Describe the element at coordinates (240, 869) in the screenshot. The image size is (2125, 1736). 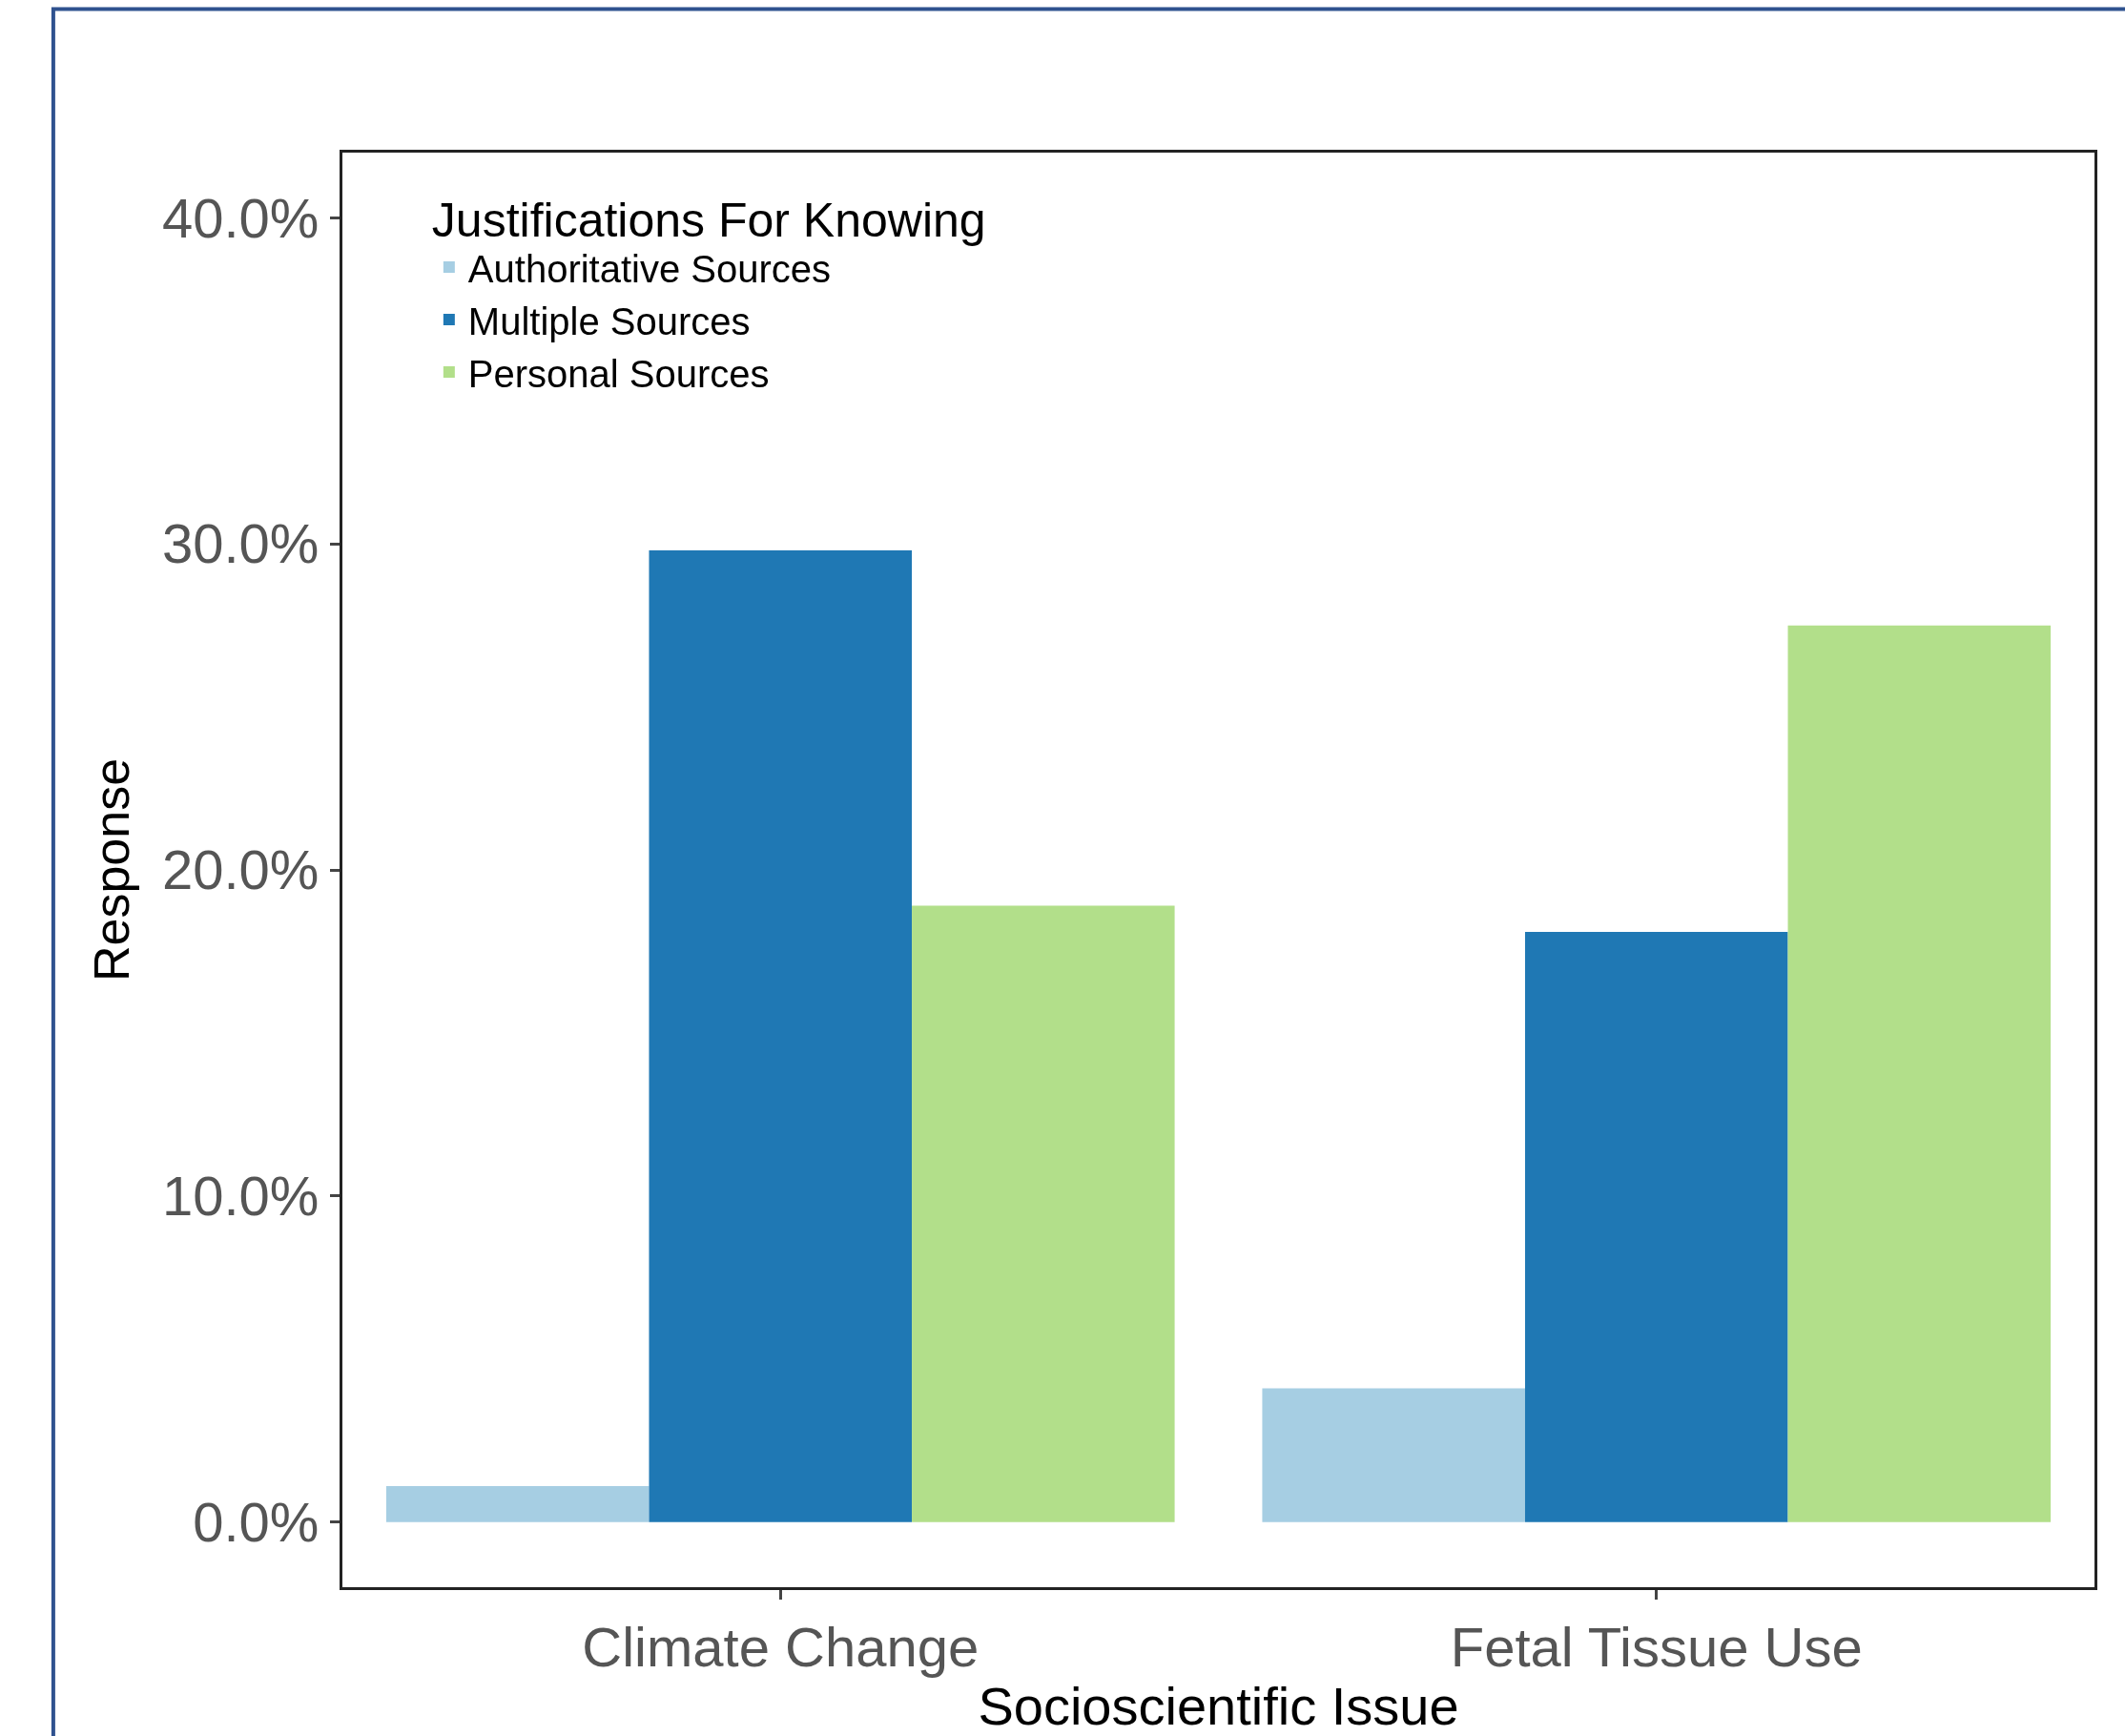
I see `y-tick-label: 20.0%` at that location.